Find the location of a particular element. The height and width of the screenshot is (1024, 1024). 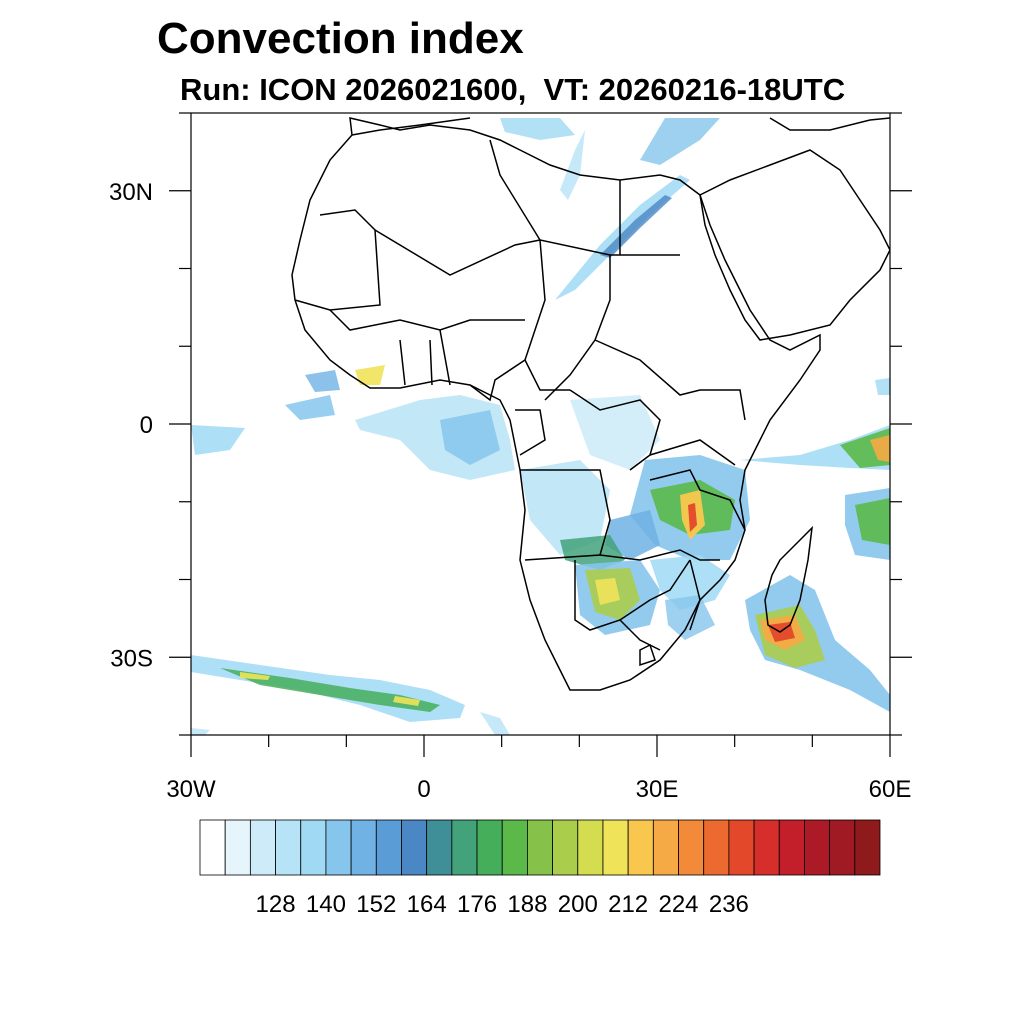

colorbar is located at coordinates (540, 847).